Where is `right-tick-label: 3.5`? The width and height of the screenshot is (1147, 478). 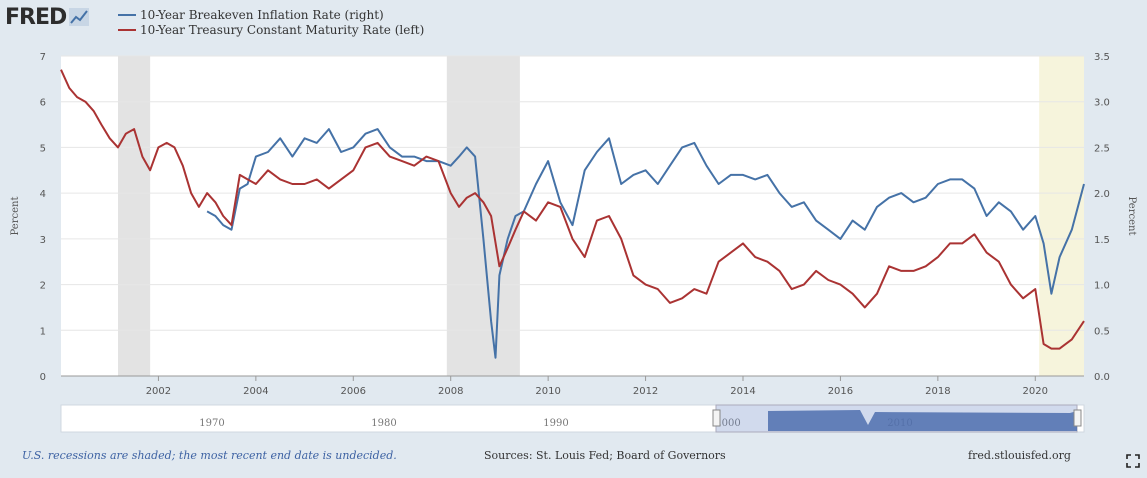 right-tick-label: 3.5 is located at coordinates (1102, 57).